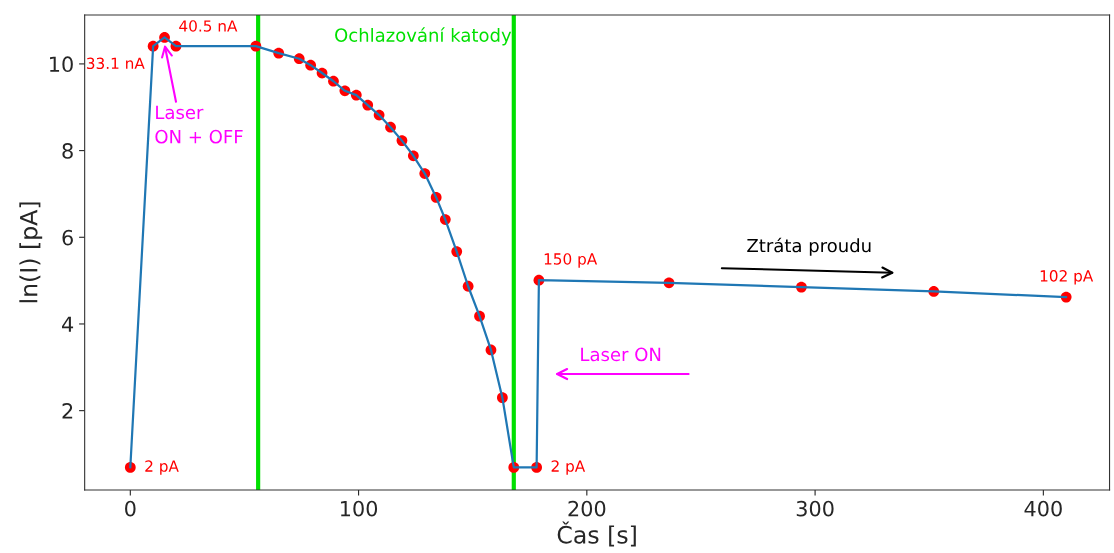  What do you see at coordinates (61, 64) in the screenshot?
I see `y-tick-label: 10` at bounding box center [61, 64].